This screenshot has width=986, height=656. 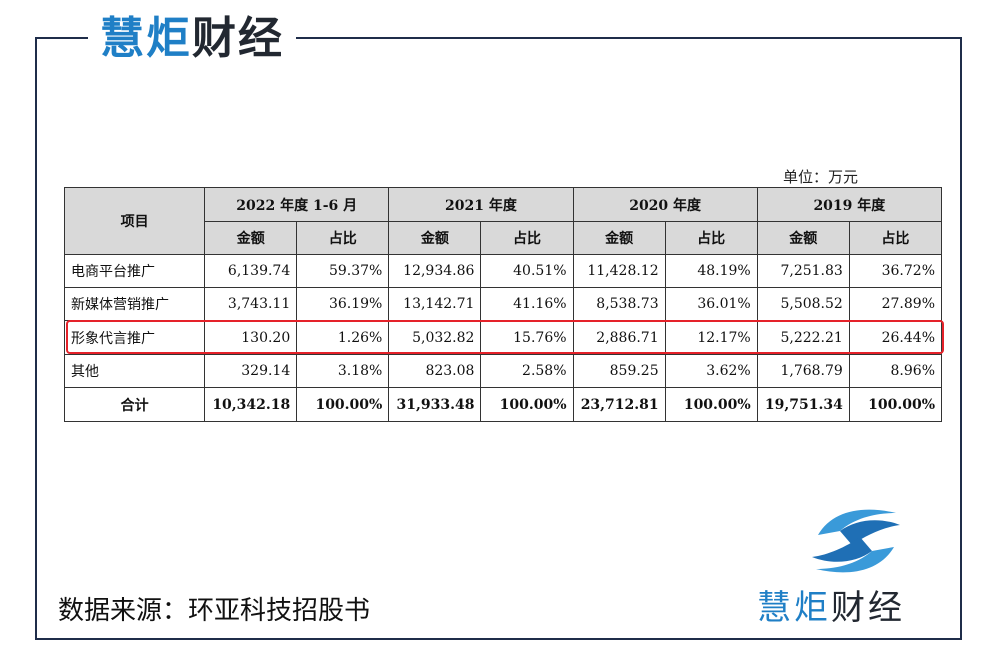 What do you see at coordinates (803, 271) in the screenshot?
I see `cell-amount: 7,251.83` at bounding box center [803, 271].